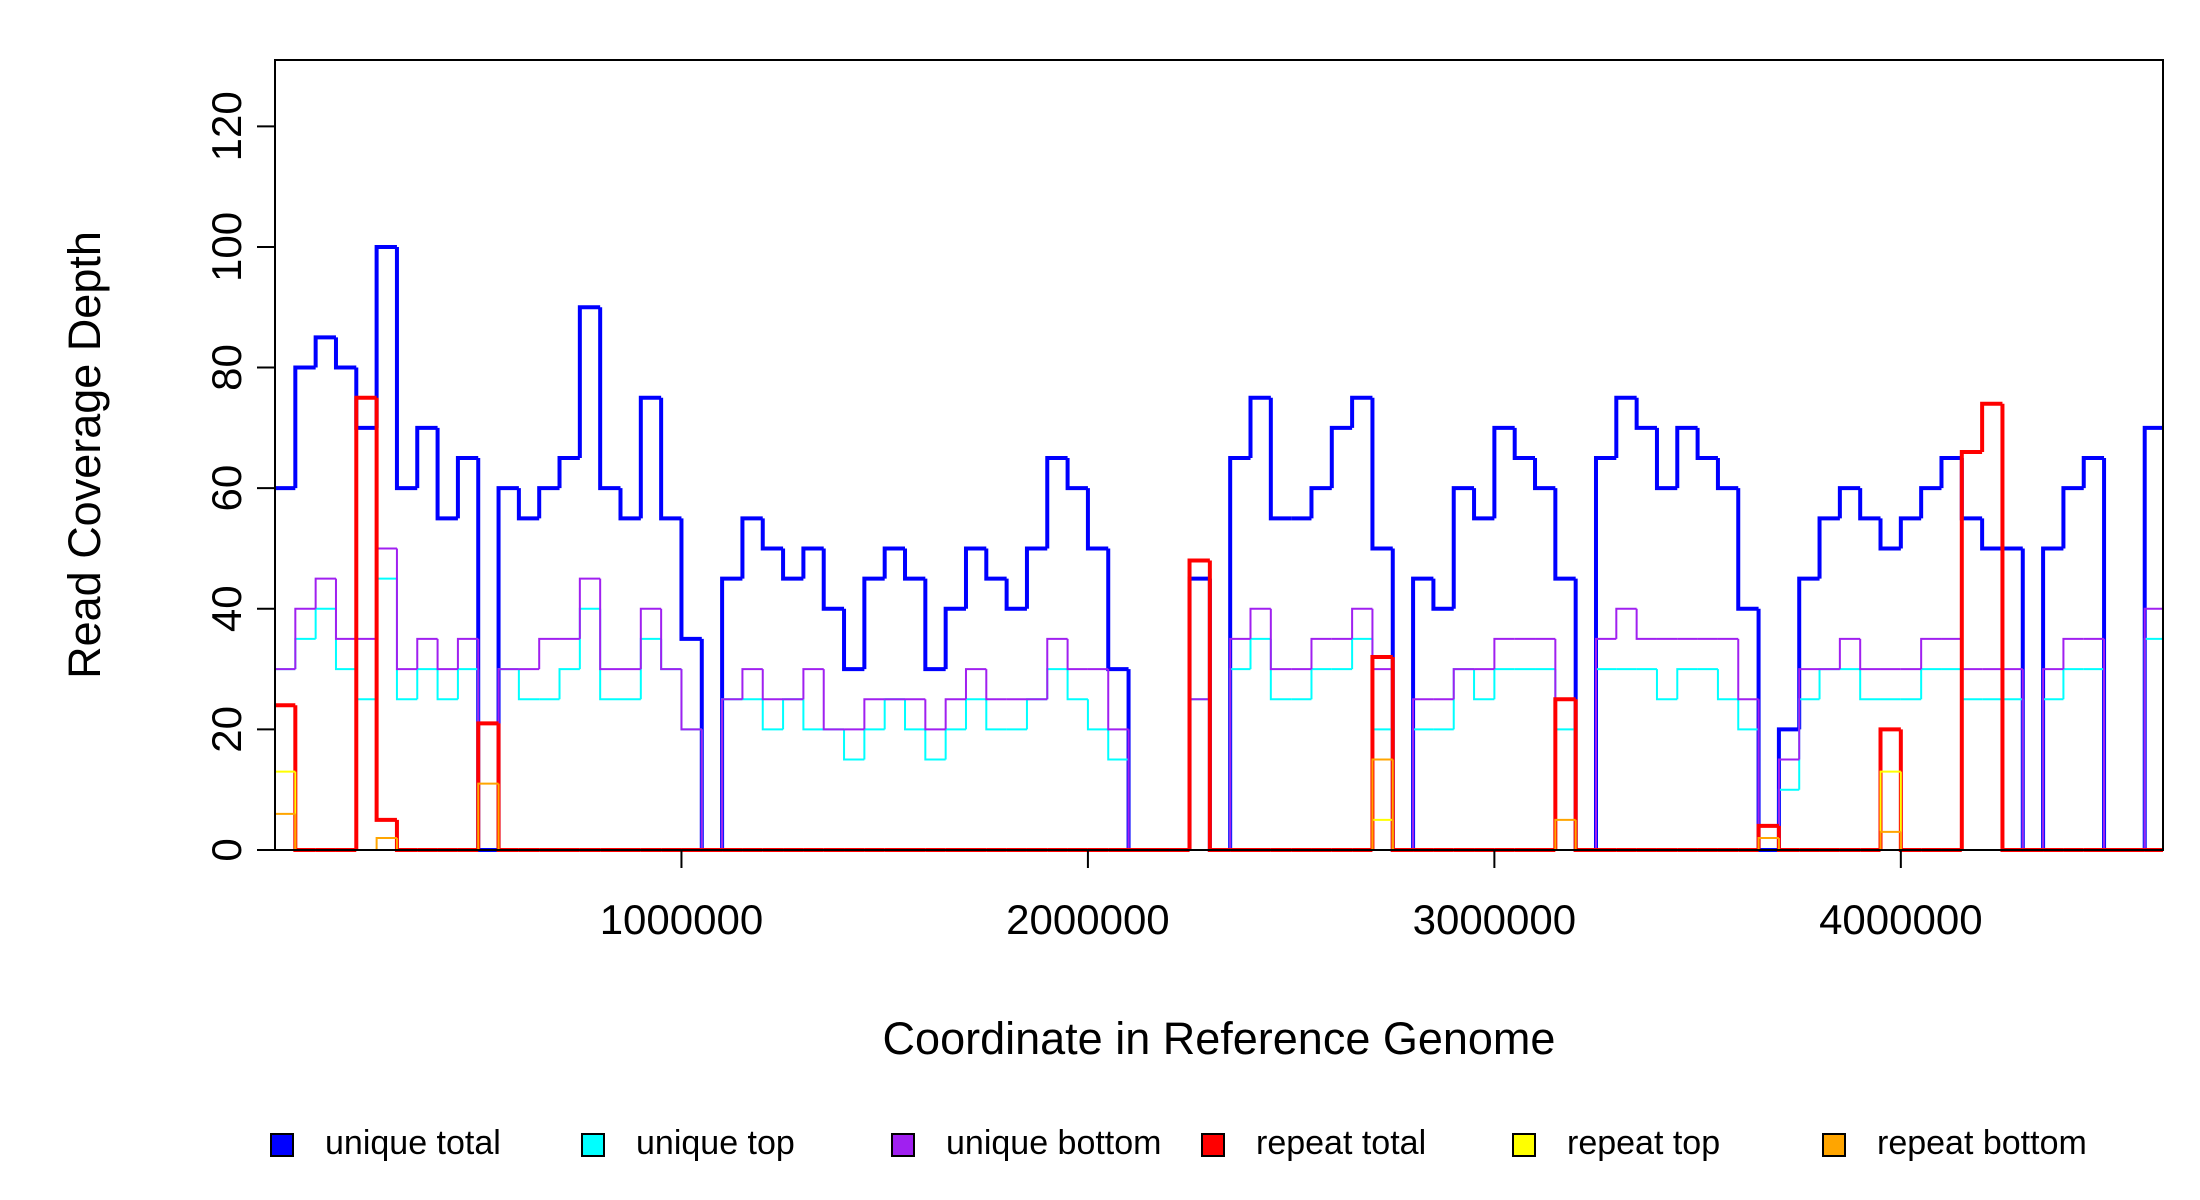 The image size is (2200, 1200). Describe the element at coordinates (715, 1143) in the screenshot. I see `legend-label: unique top` at that location.